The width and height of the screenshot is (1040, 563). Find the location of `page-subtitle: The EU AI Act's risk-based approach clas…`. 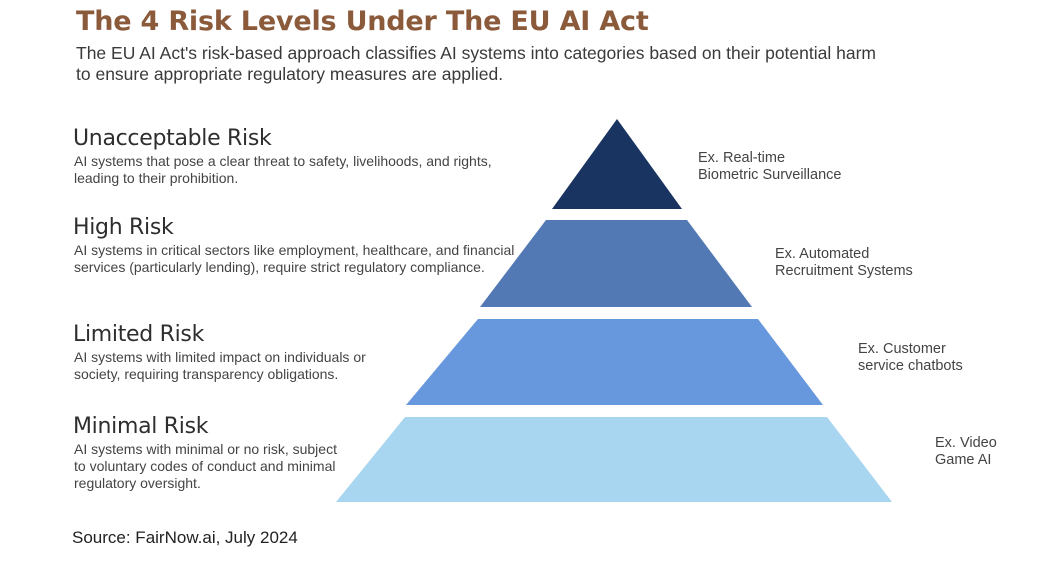

page-subtitle: The EU AI Act's risk-based approach clas… is located at coordinates (476, 63).